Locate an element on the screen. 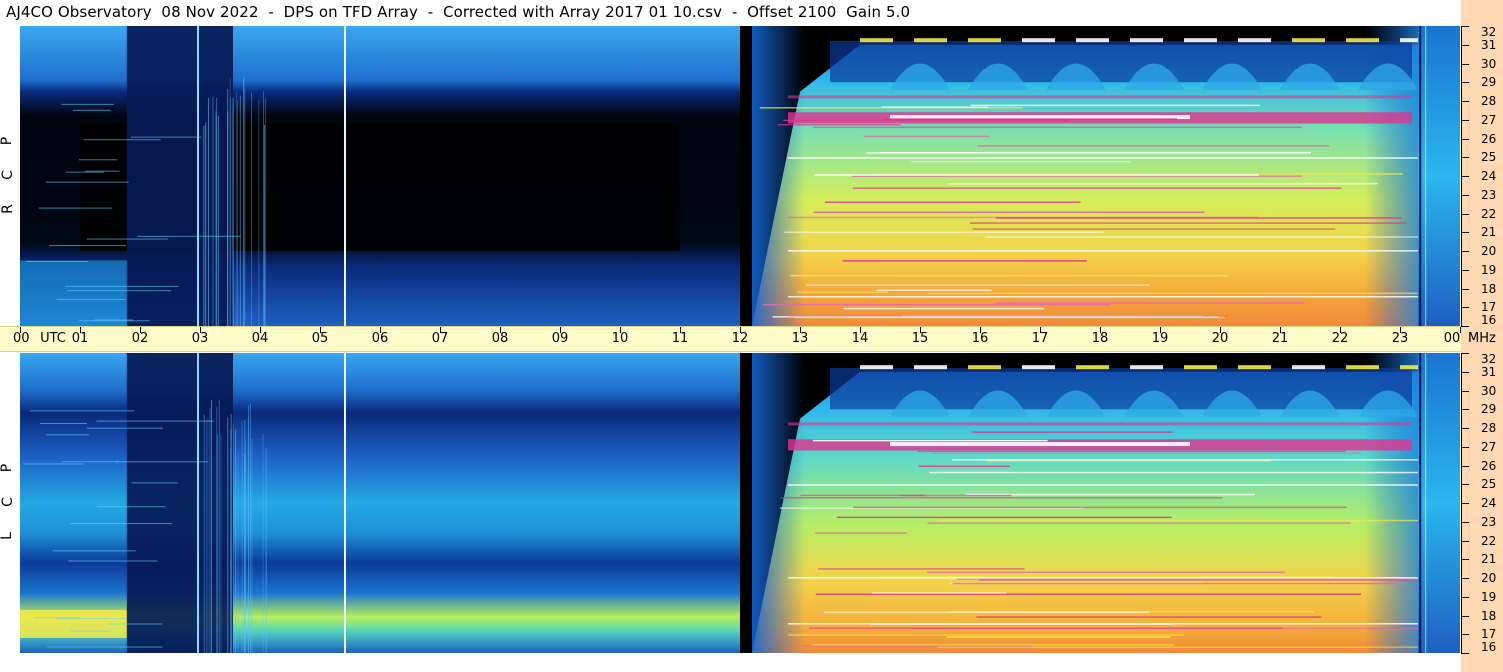  frequency-tick-label: 21 is located at coordinates (1489, 232).